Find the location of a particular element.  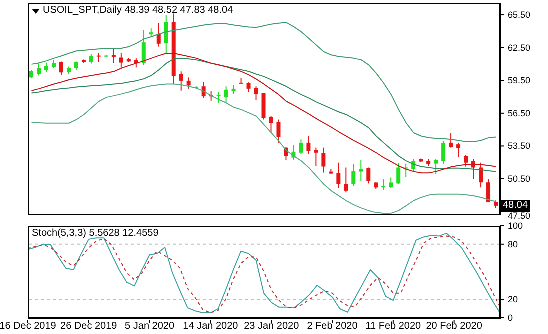

x-tick-label: 5 Jan 2020 is located at coordinates (150, 326).